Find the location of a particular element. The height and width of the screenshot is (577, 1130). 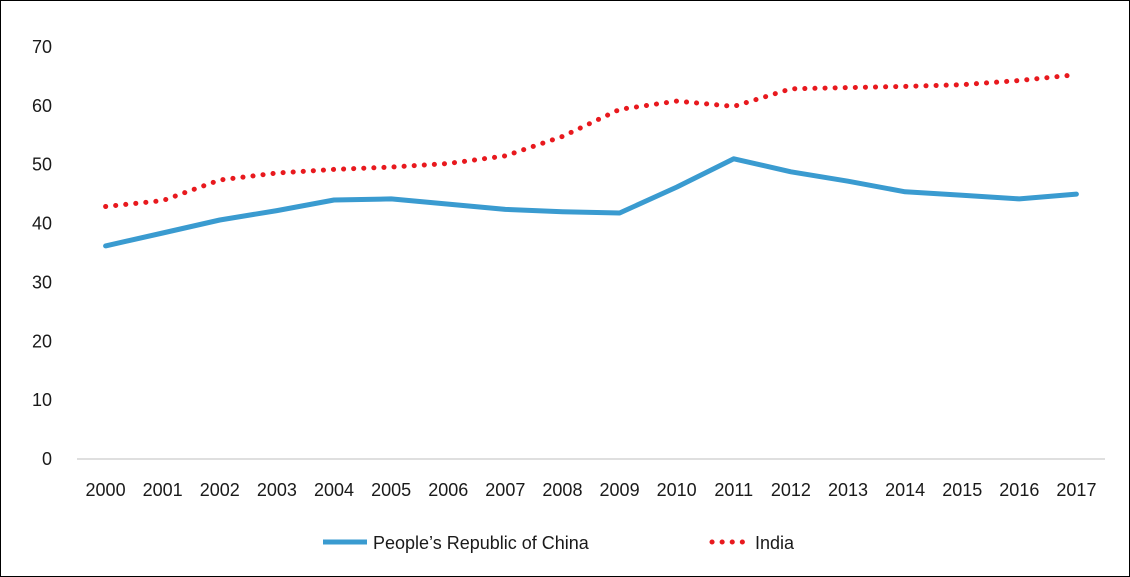

x-tick-label: 2007 is located at coordinates (505, 490).